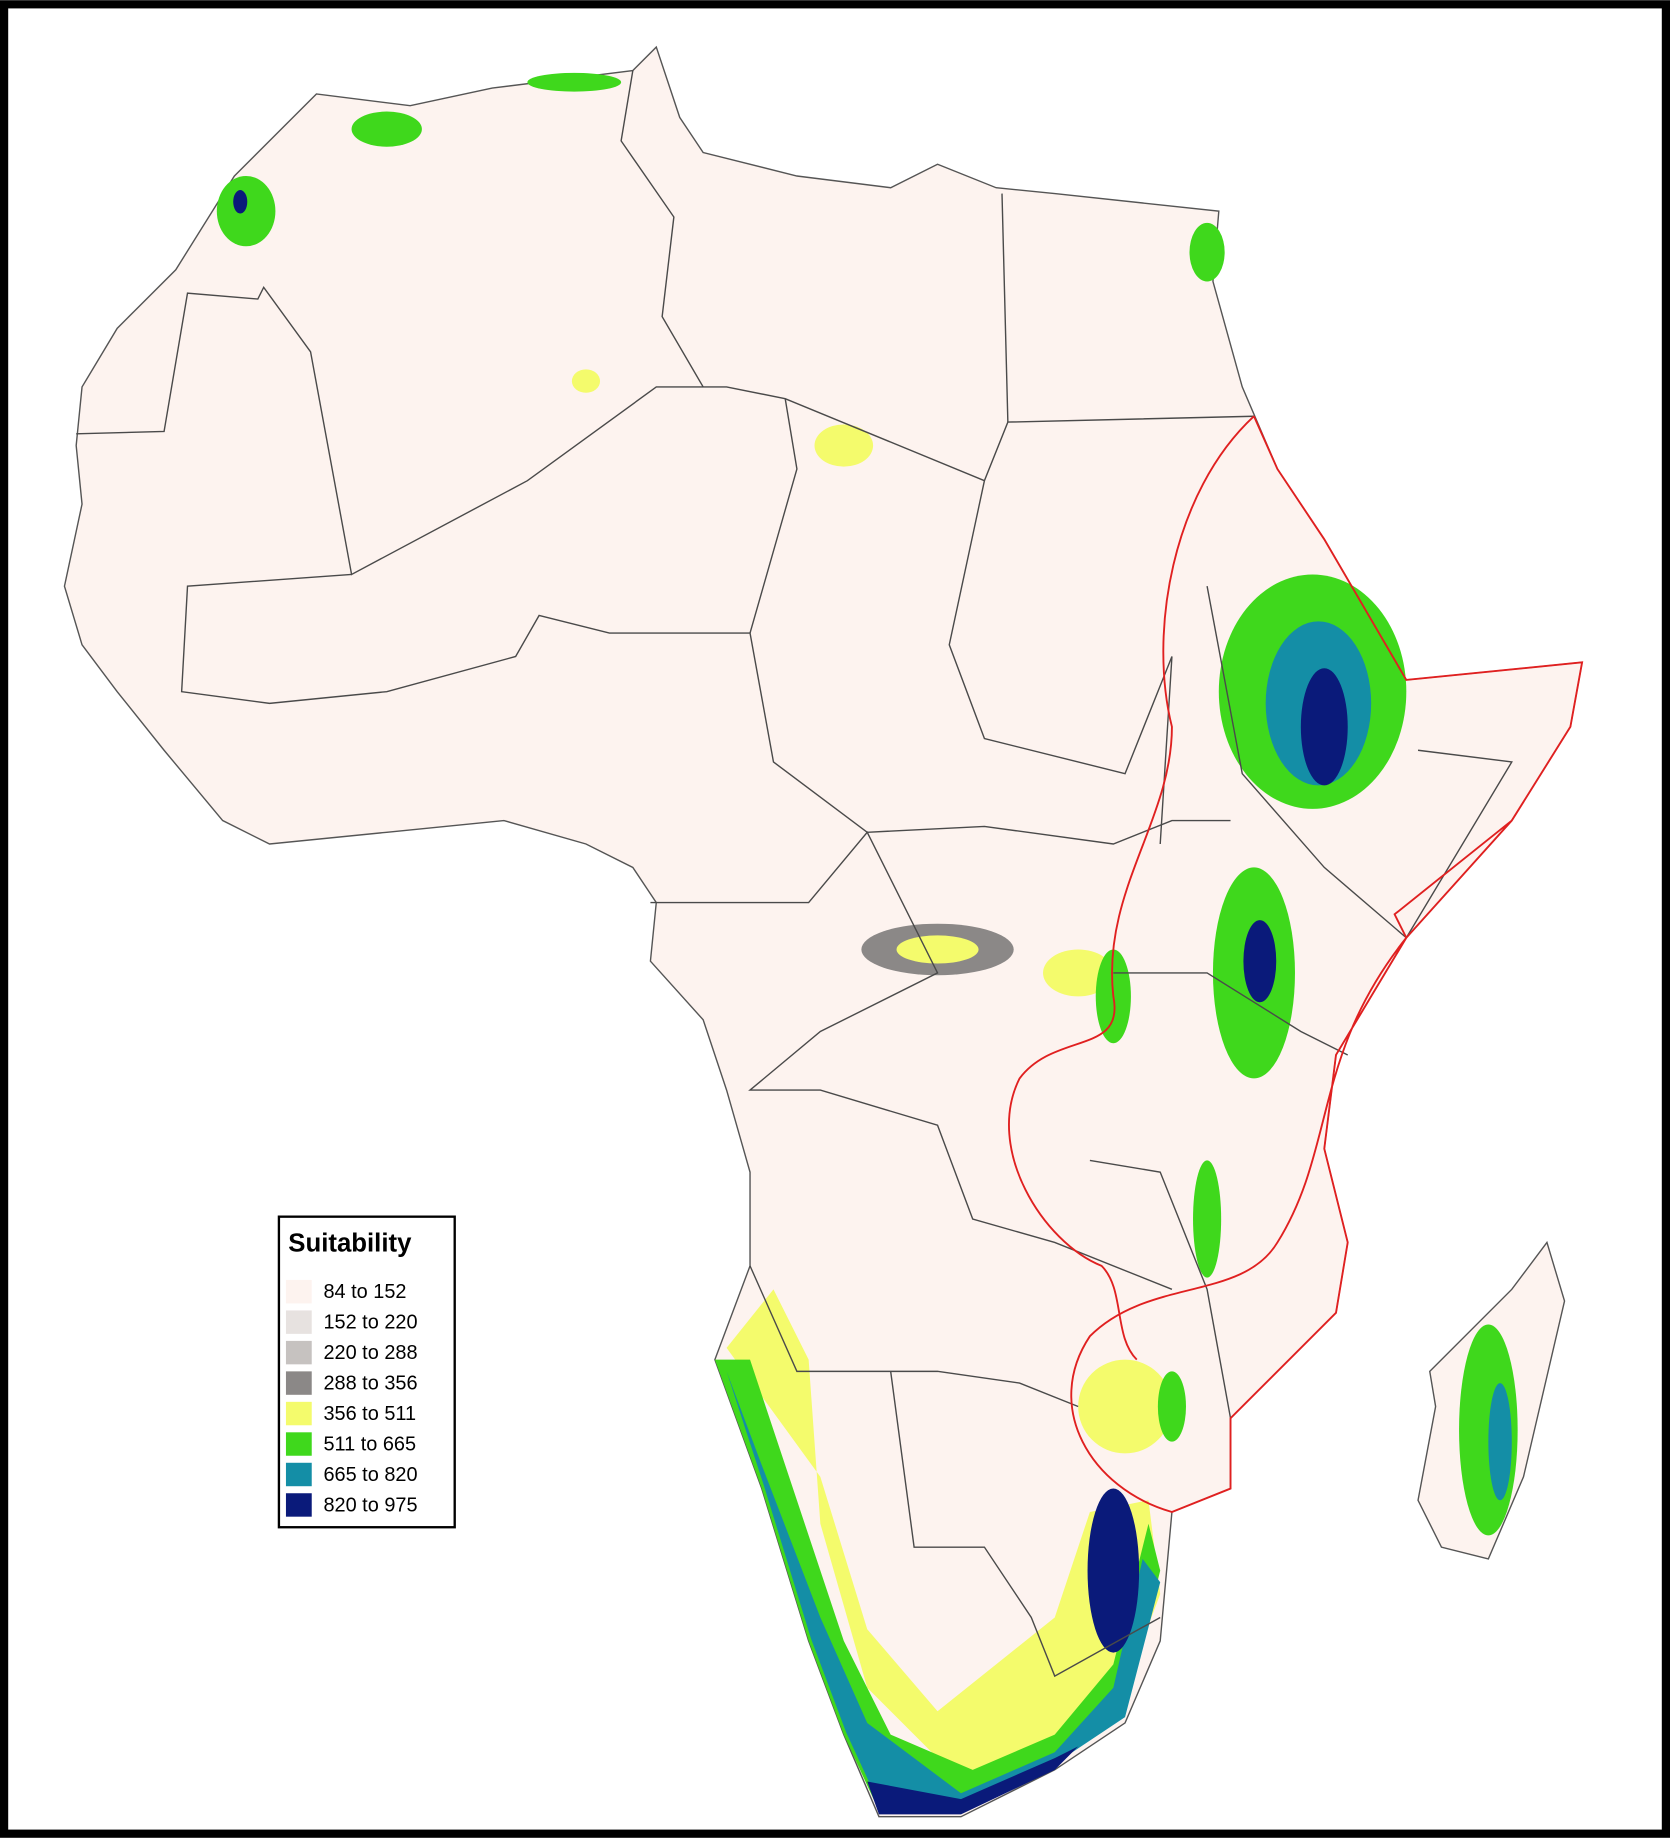  What do you see at coordinates (370, 1505) in the screenshot?
I see `legend-label: 820 to 975` at bounding box center [370, 1505].